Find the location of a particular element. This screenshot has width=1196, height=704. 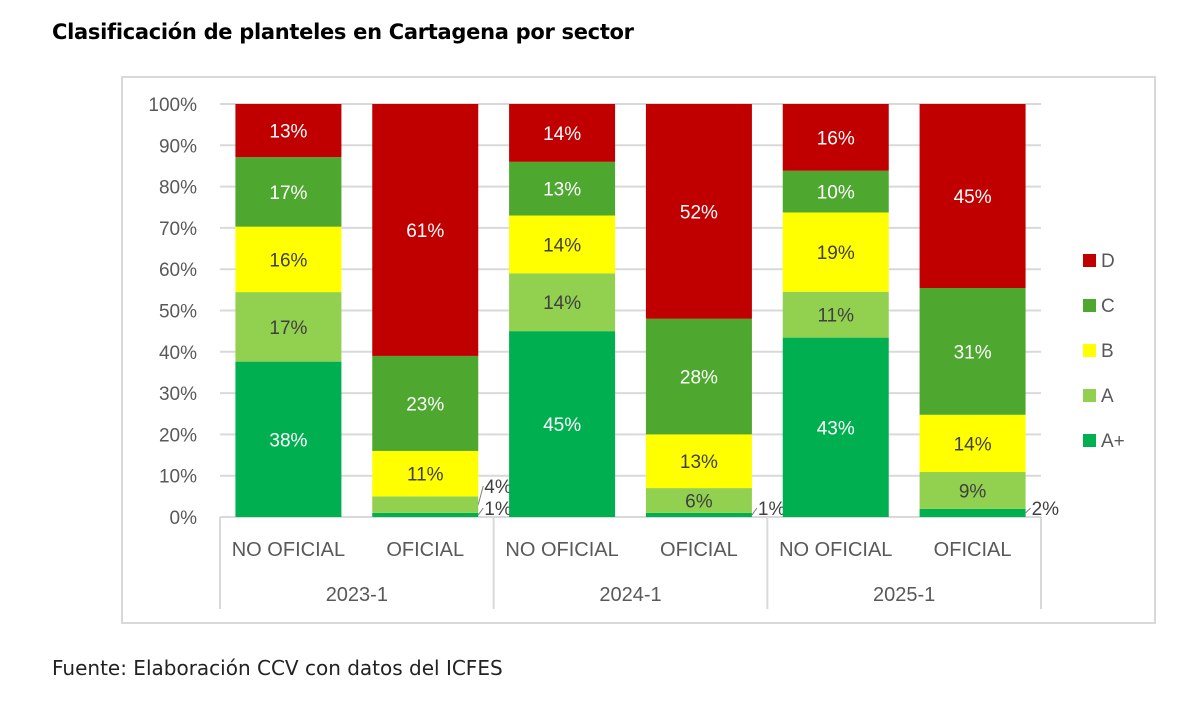

y-tick-label: 90% is located at coordinates (178, 146).